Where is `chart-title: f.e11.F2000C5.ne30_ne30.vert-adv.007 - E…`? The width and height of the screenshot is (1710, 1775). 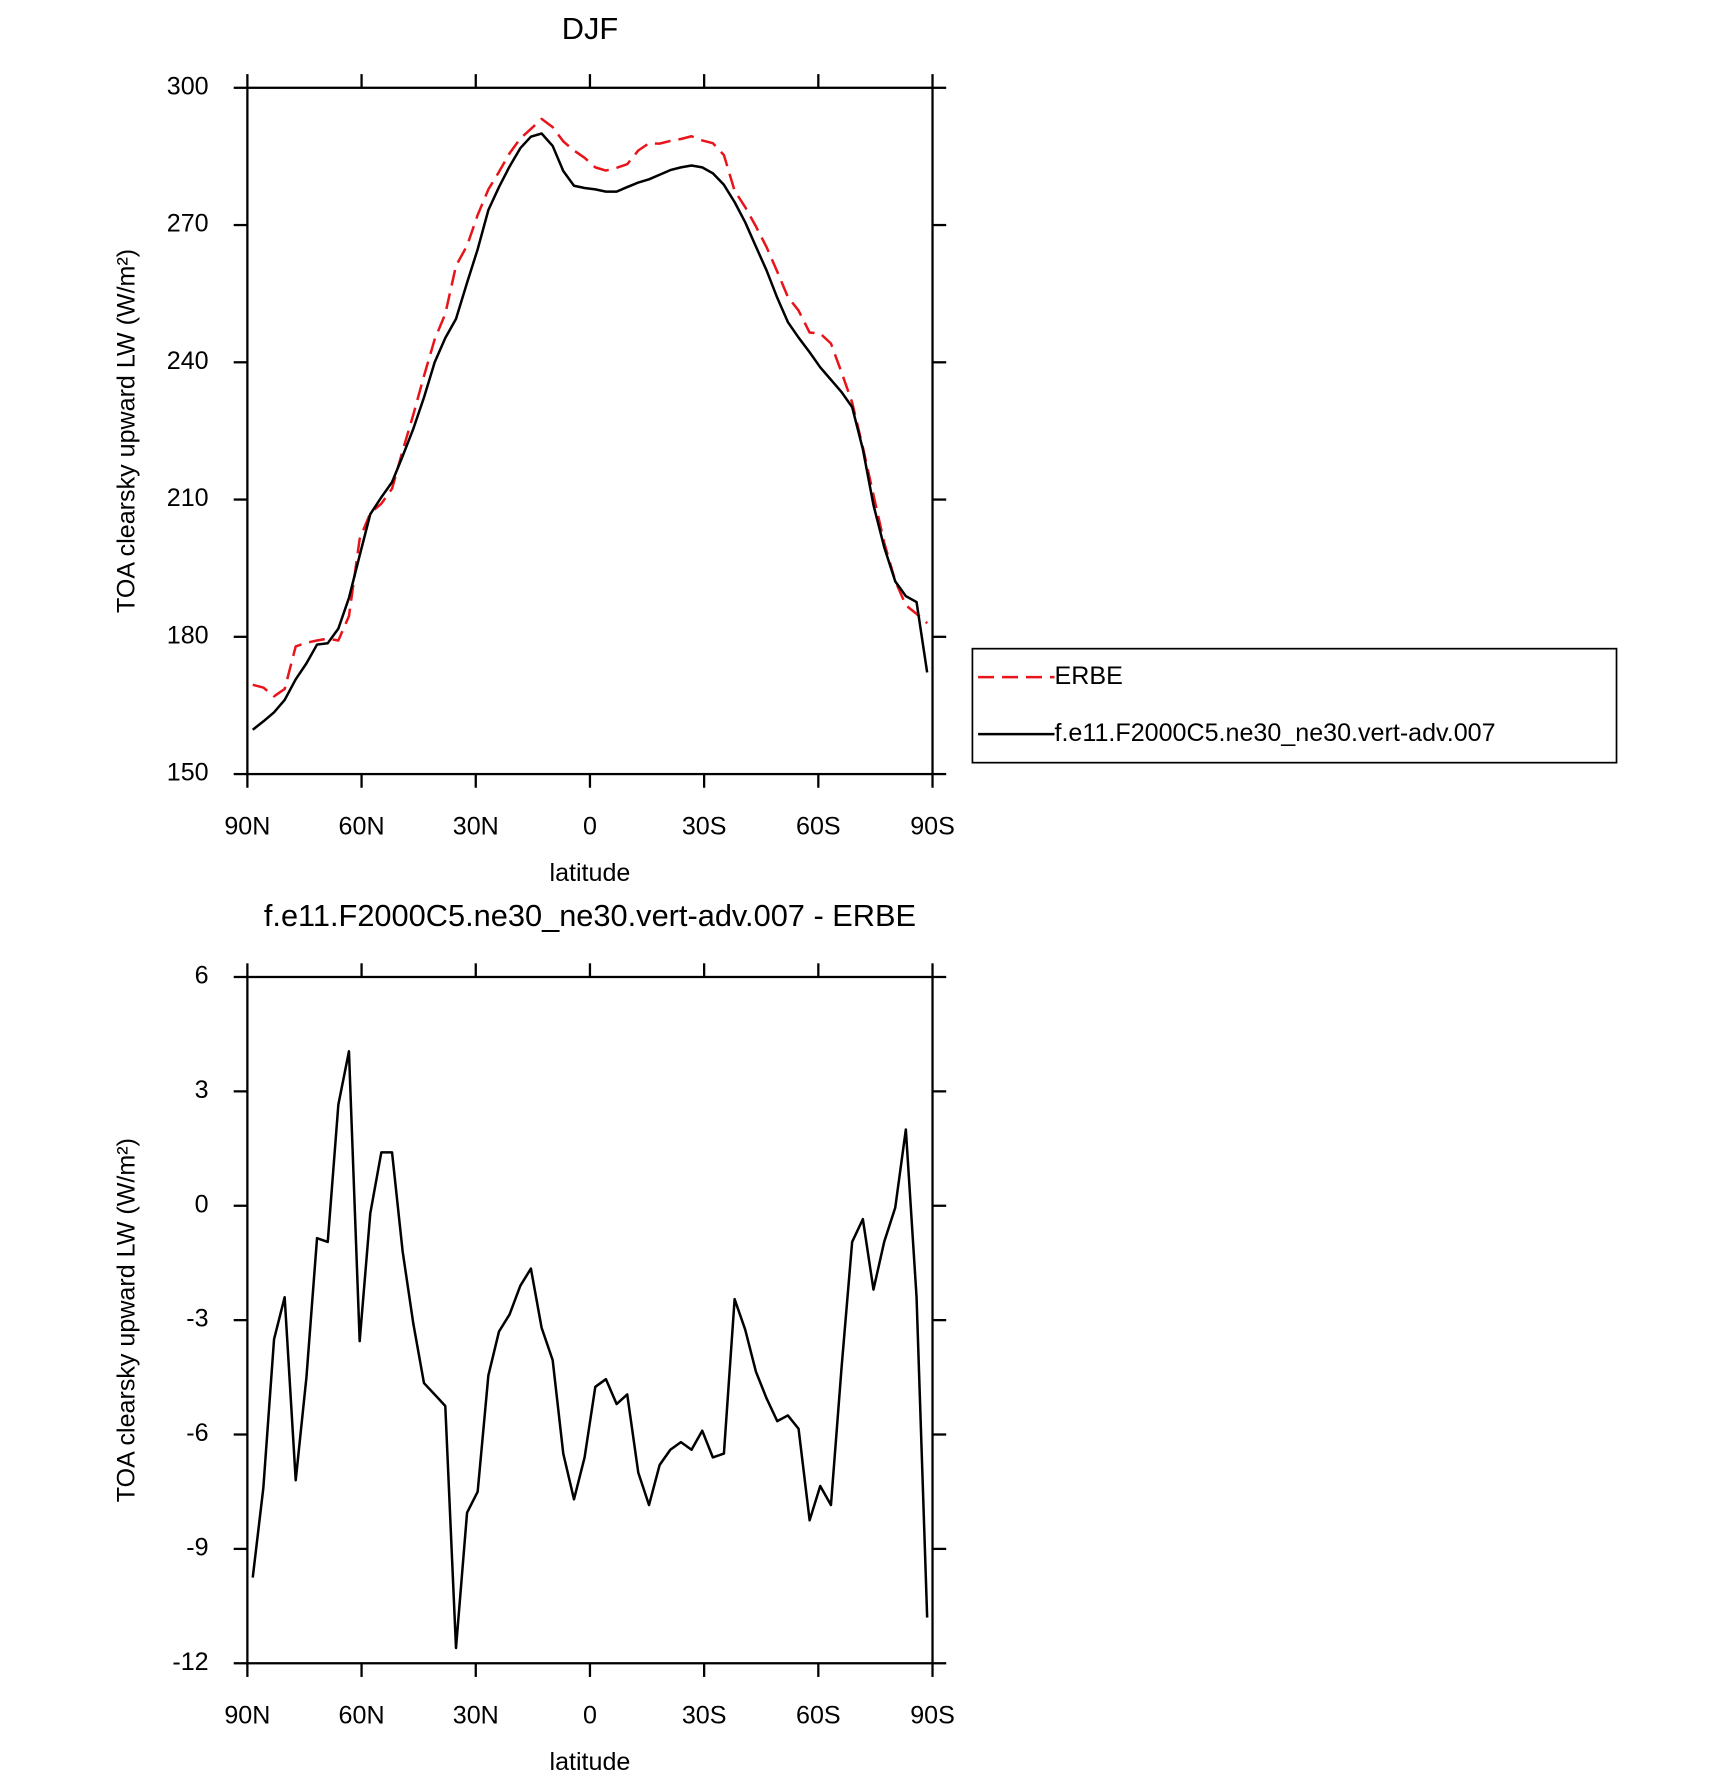 chart-title: f.e11.F2000C5.ne30_ne30.vert-adv.007 - E… is located at coordinates (590, 915).